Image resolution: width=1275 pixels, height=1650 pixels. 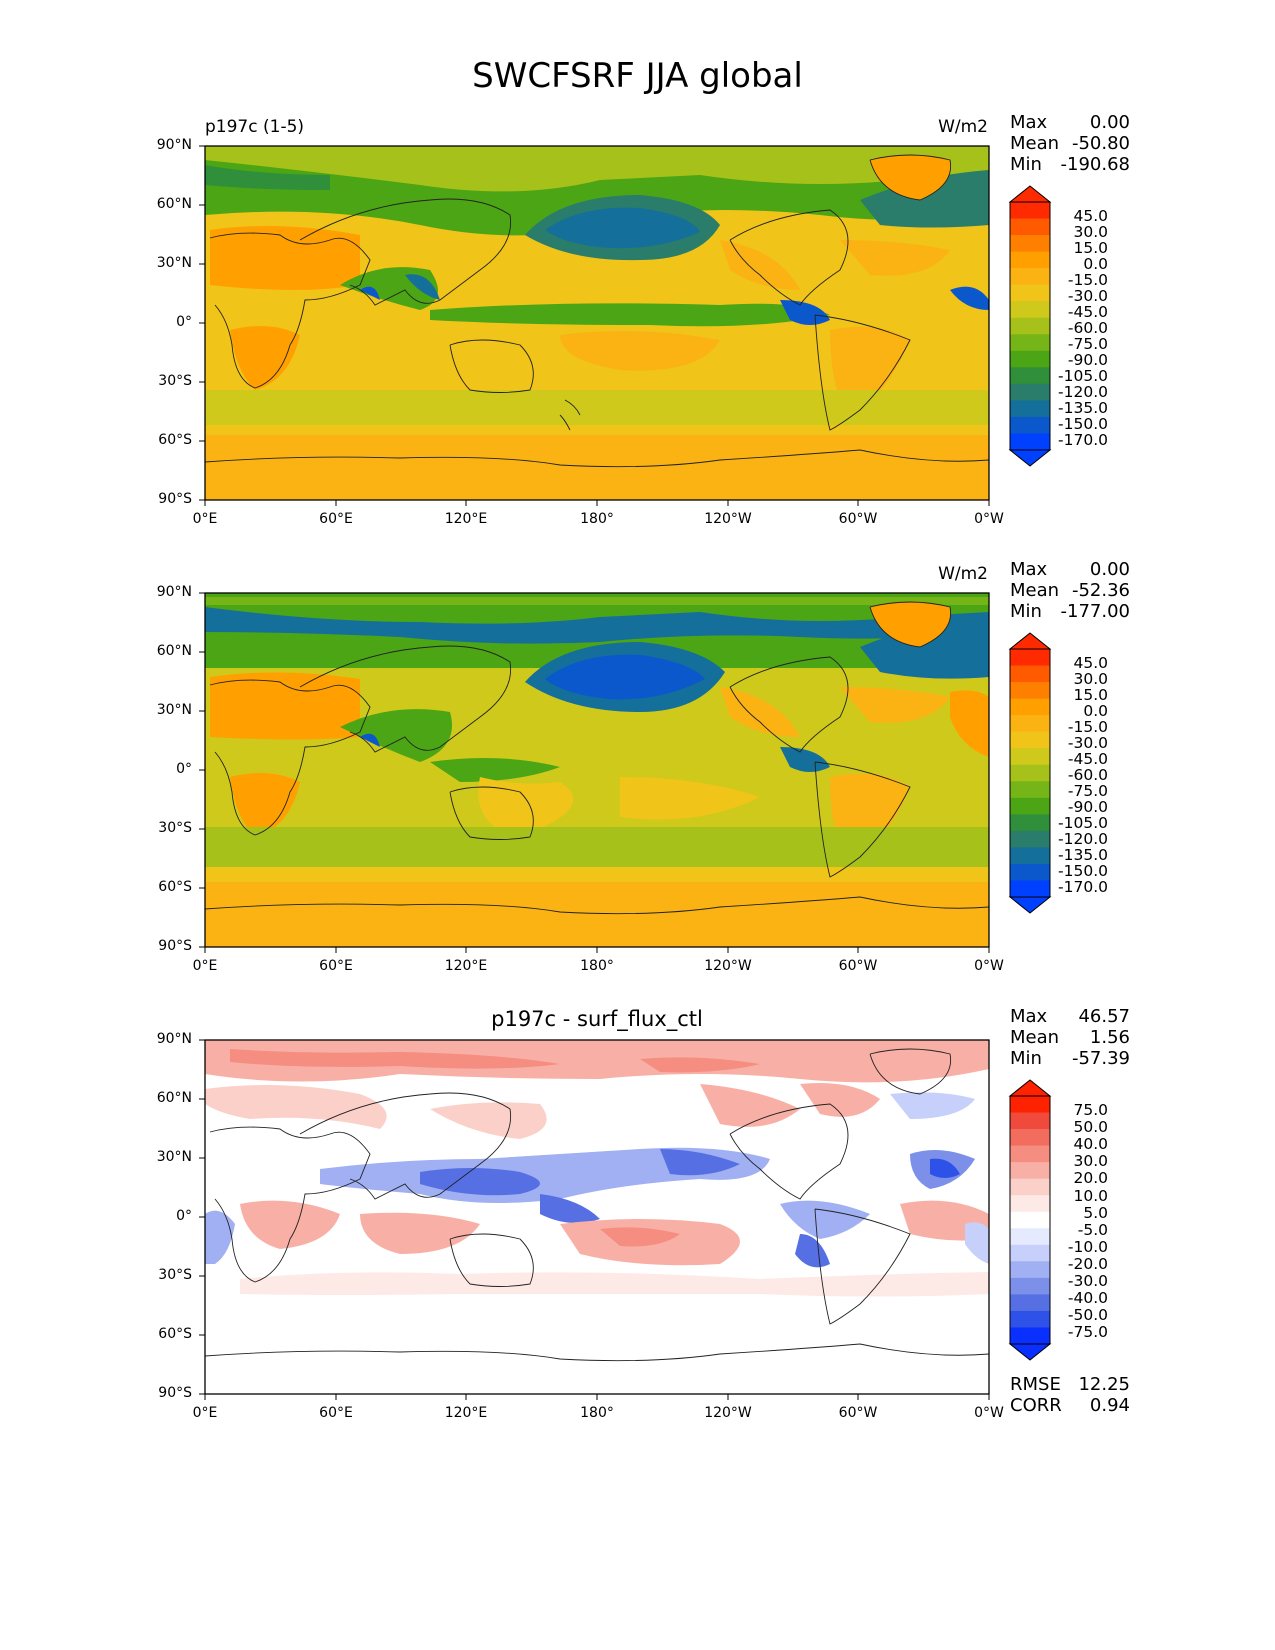 What do you see at coordinates (1035, 590) in the screenshot?
I see `panel-2-mean-label: Mean` at bounding box center [1035, 590].